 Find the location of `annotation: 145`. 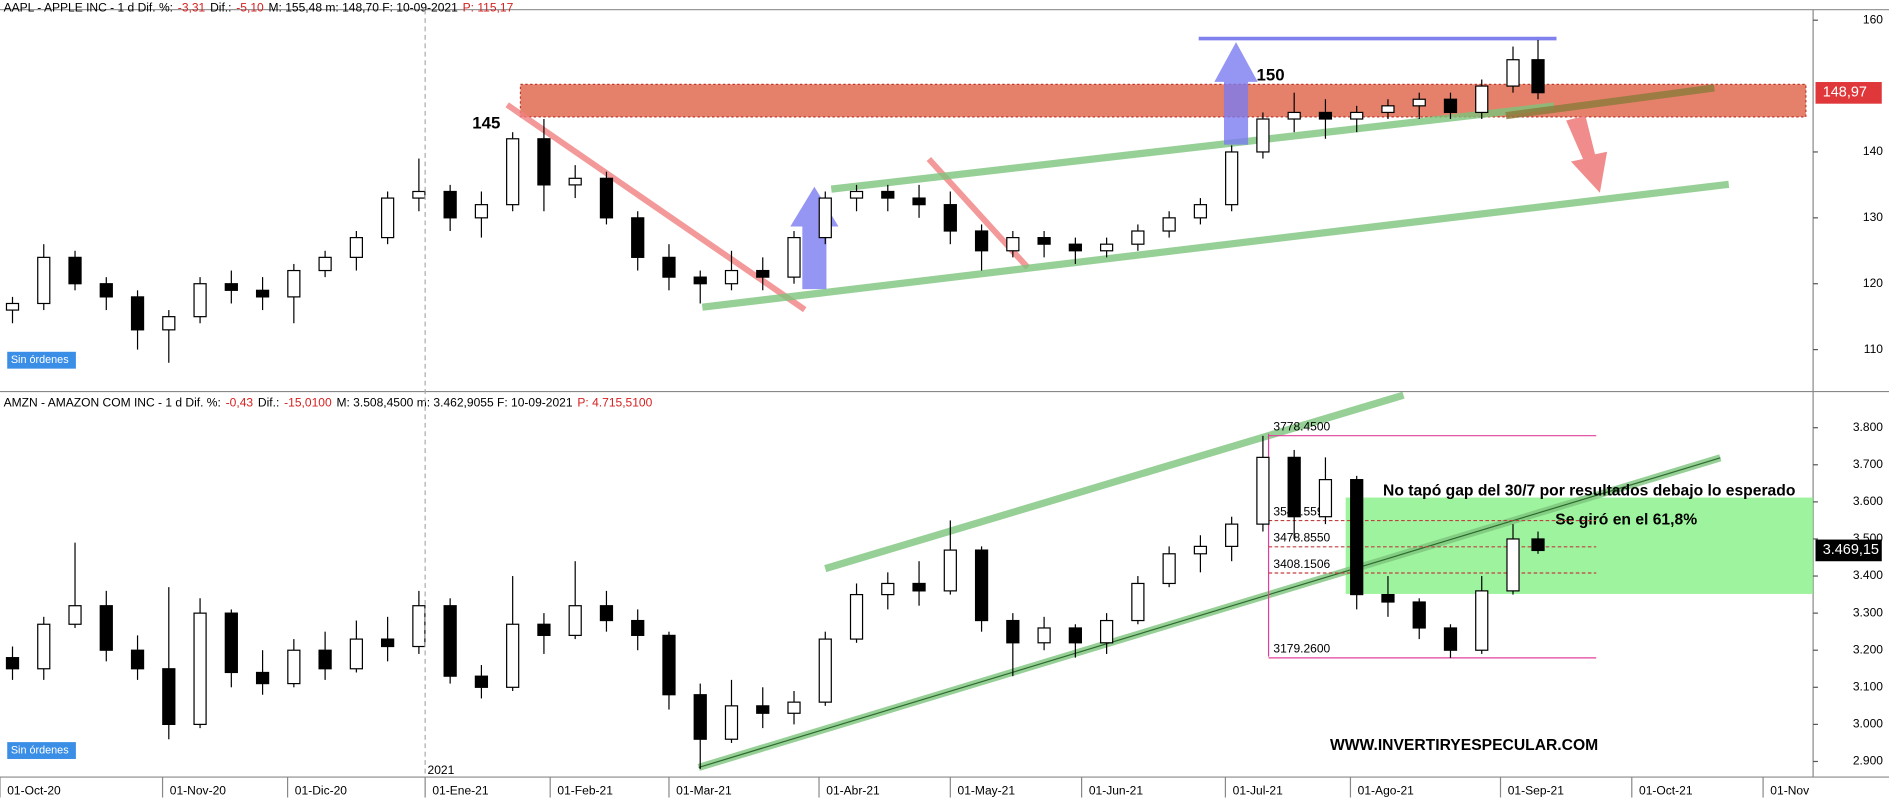

annotation: 145 is located at coordinates (486, 123).